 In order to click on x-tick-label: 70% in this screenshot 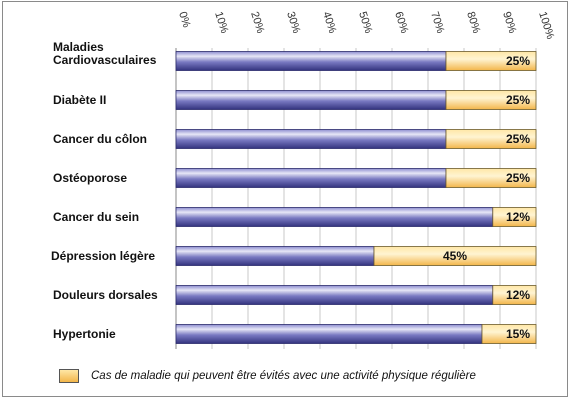, I will do `click(437, 22)`.